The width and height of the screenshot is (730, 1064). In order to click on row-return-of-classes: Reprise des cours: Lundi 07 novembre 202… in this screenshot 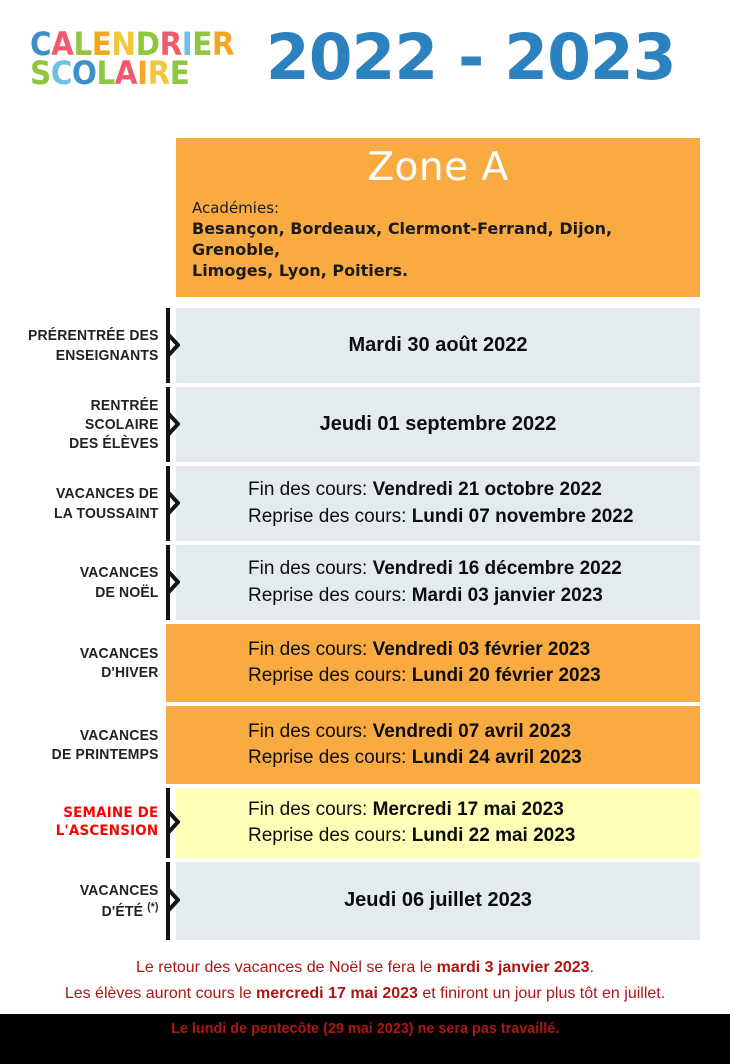, I will do `click(440, 517)`.